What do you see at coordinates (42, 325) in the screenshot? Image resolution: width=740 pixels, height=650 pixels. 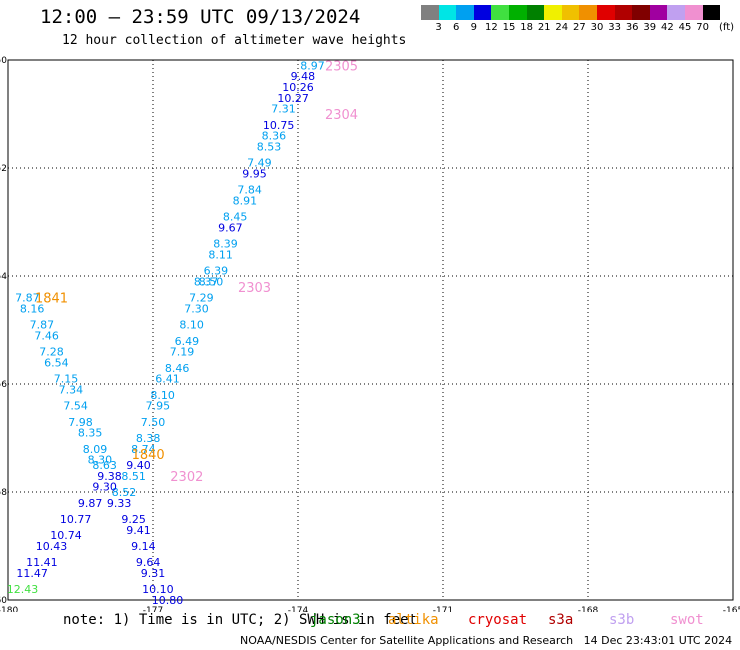 I see `data-point-label: 7.87` at bounding box center [42, 325].